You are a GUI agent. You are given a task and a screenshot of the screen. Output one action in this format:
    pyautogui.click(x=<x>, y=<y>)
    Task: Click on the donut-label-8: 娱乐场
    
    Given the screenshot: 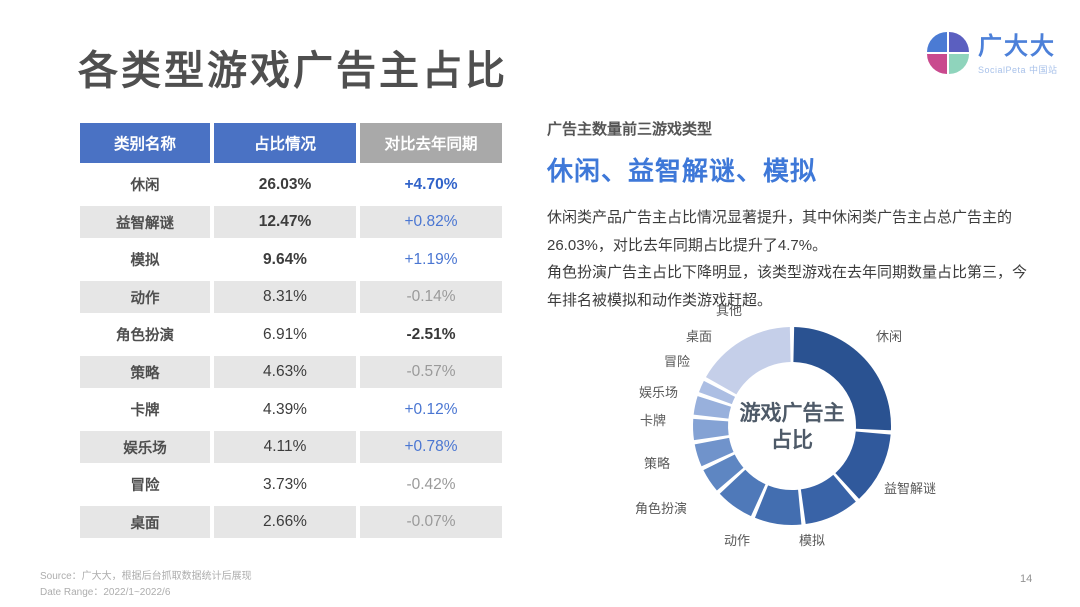 What is the action you would take?
    pyautogui.click(x=658, y=392)
    